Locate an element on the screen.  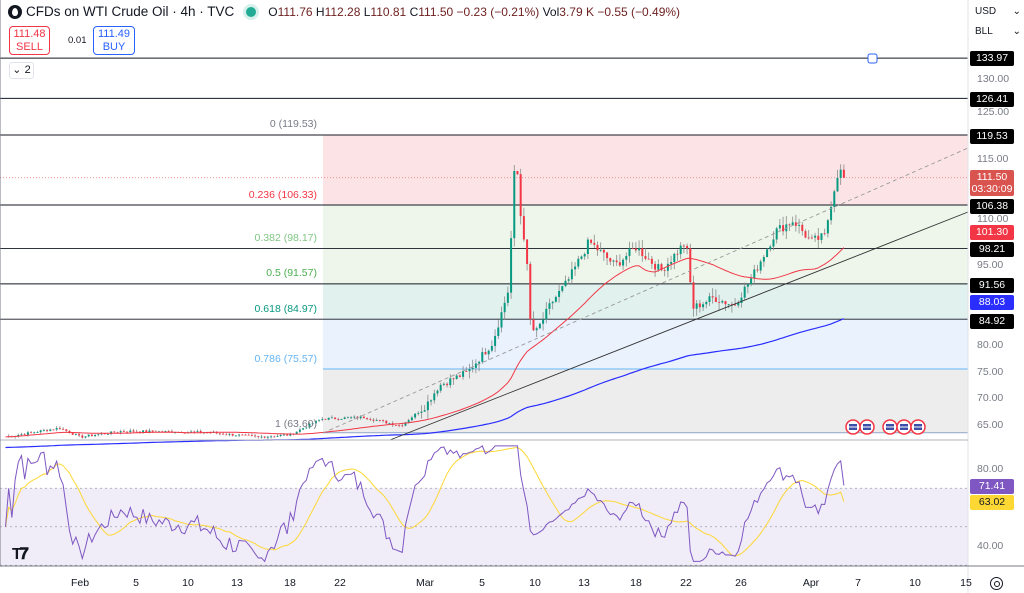
economic-event-icon is located at coordinates (890, 427).